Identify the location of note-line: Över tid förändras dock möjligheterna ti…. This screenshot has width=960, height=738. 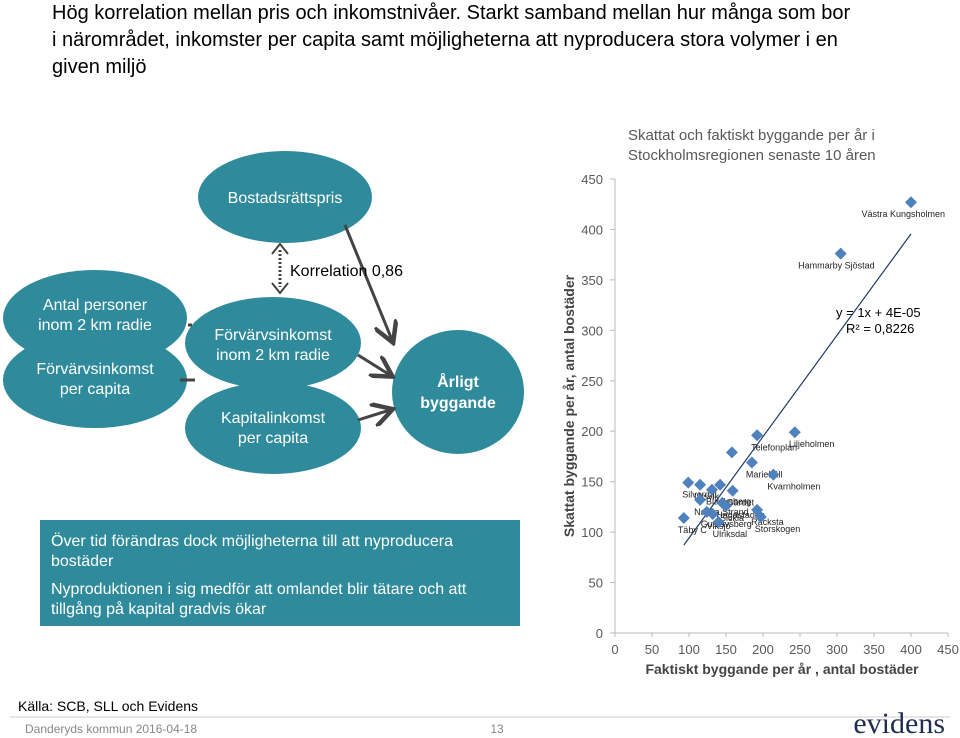
(252, 541).